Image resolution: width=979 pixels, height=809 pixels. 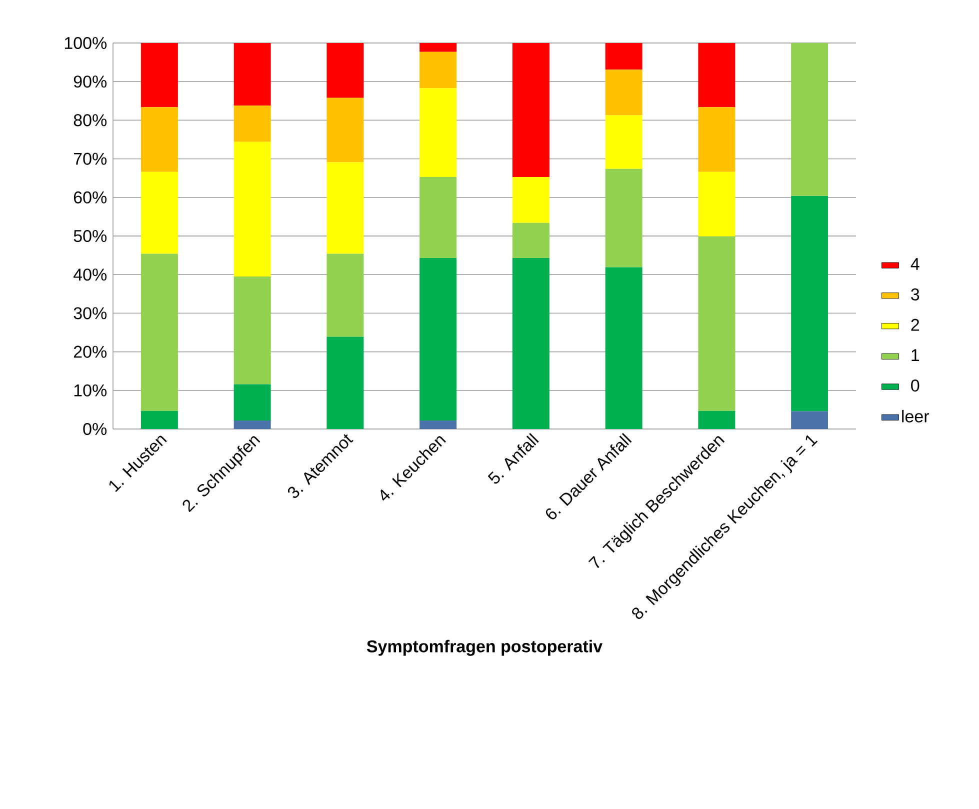 What do you see at coordinates (90, 120) in the screenshot?
I see `y-tick-label: 80%` at bounding box center [90, 120].